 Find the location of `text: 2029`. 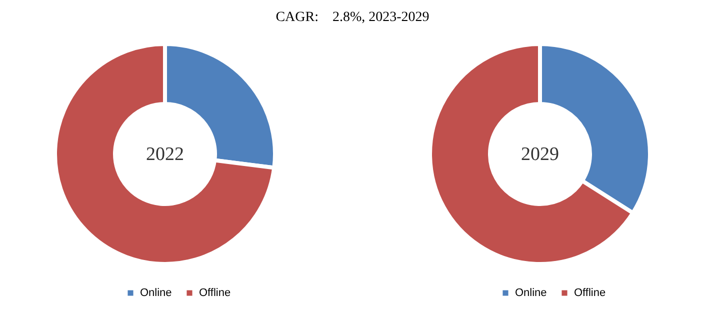

text: 2029 is located at coordinates (540, 154).